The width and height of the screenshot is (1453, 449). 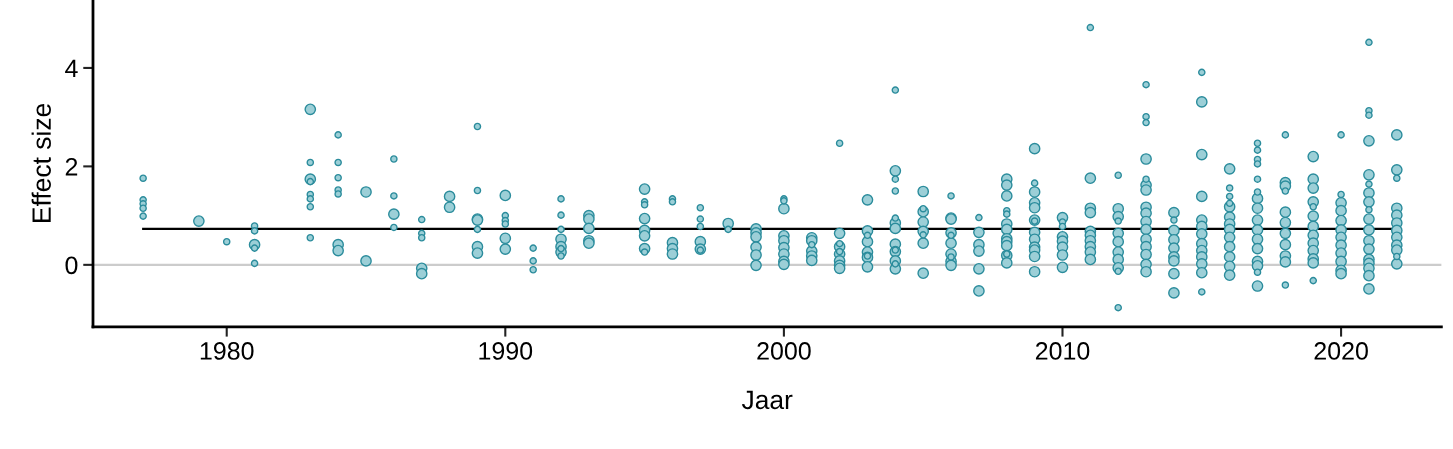 What do you see at coordinates (506, 351) in the screenshot?
I see `x-tick-label: 1990` at bounding box center [506, 351].